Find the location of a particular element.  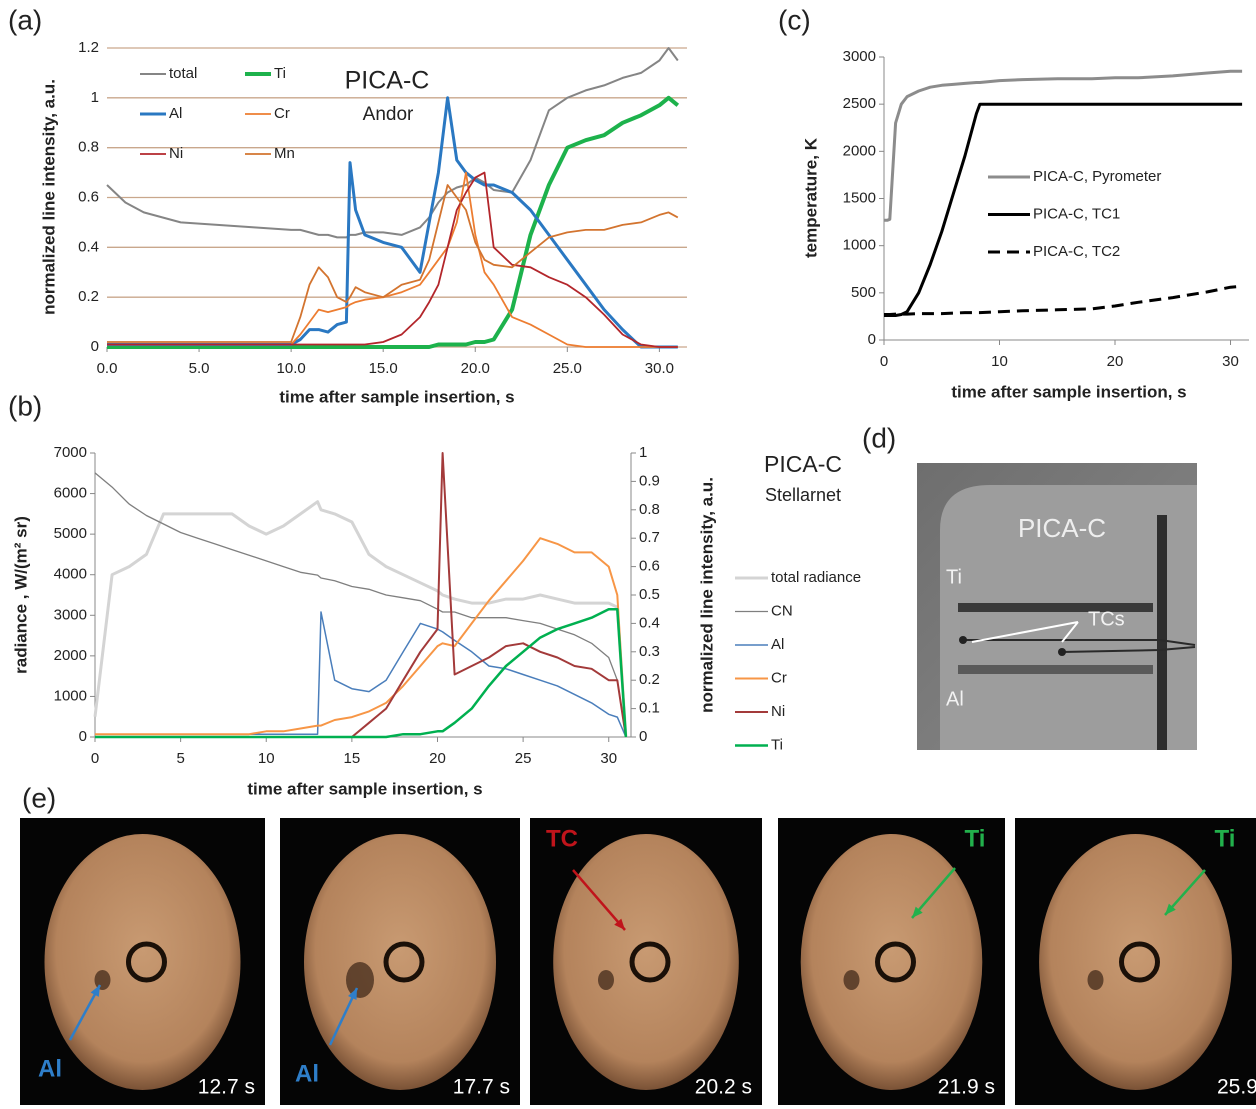

photo-d: (d) PICA-C Ti TCs Al is located at coordinates (1029, 586).